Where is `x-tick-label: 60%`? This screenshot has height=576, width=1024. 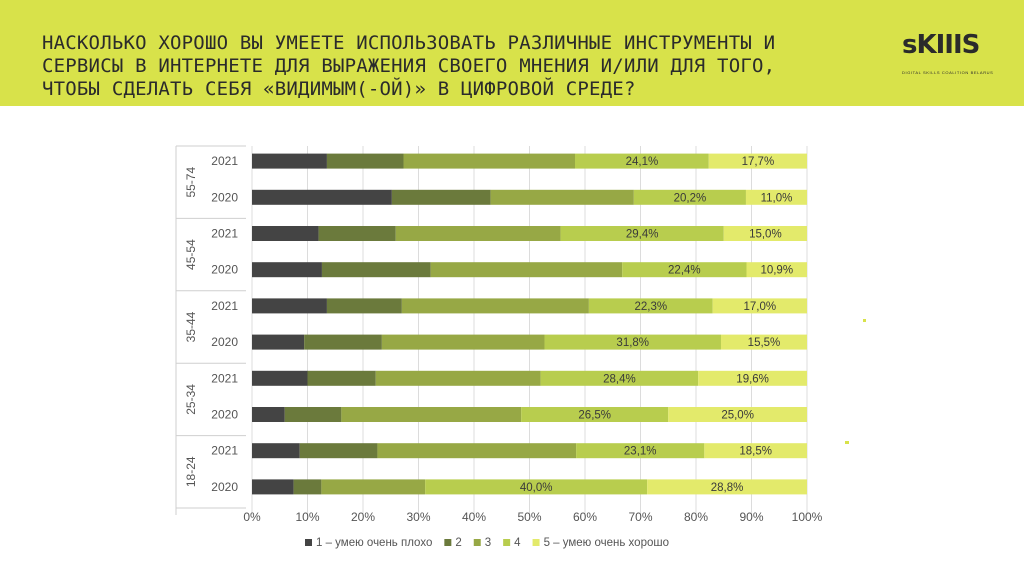 x-tick-label: 60% is located at coordinates (585, 517).